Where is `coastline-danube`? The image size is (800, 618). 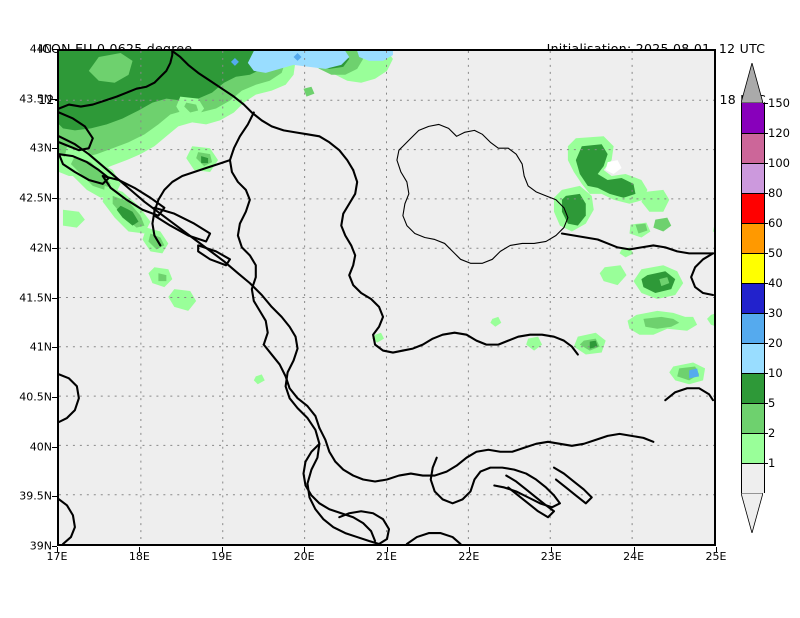
coastline-danube is located at coordinates (702, 274).